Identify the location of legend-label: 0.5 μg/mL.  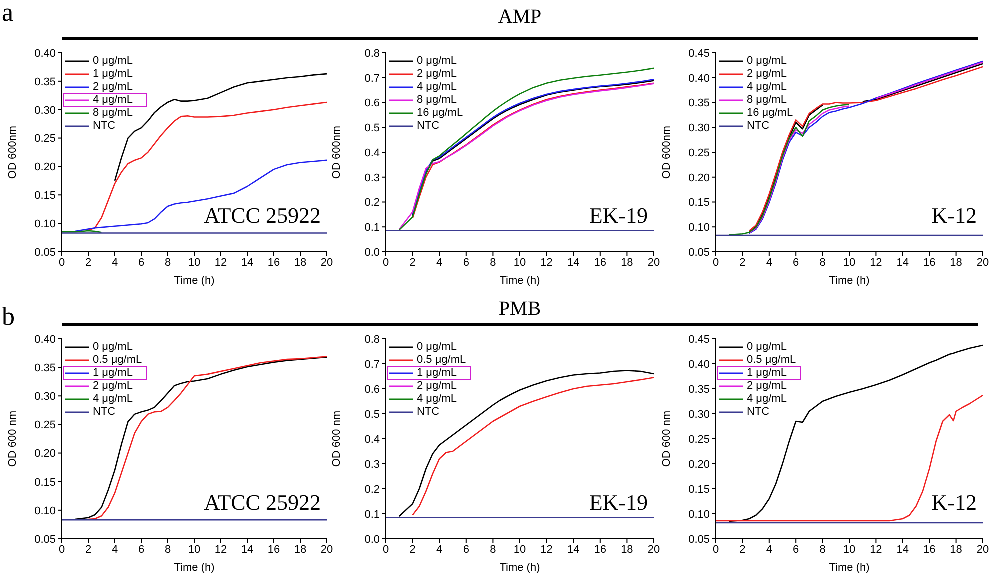
(442, 360).